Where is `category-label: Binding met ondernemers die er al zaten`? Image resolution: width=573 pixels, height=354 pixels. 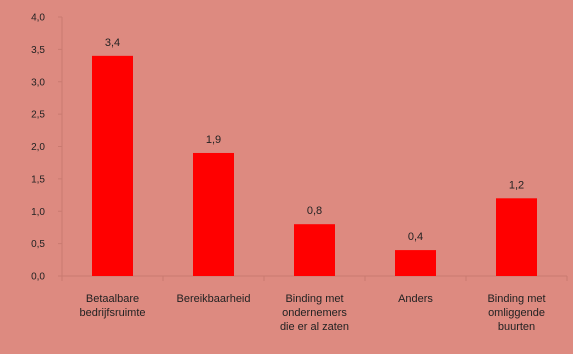
category-label: Binding met ondernemers die er al zaten is located at coordinates (314, 313).